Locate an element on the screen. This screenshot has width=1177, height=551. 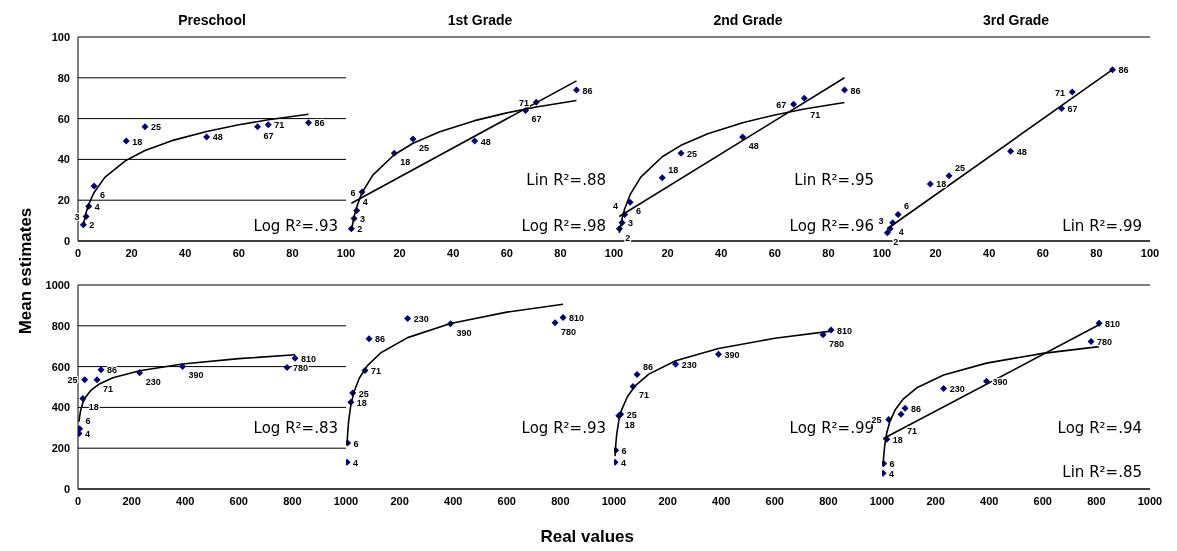
annotation: Log R²=.93 is located at coordinates (295, 226).